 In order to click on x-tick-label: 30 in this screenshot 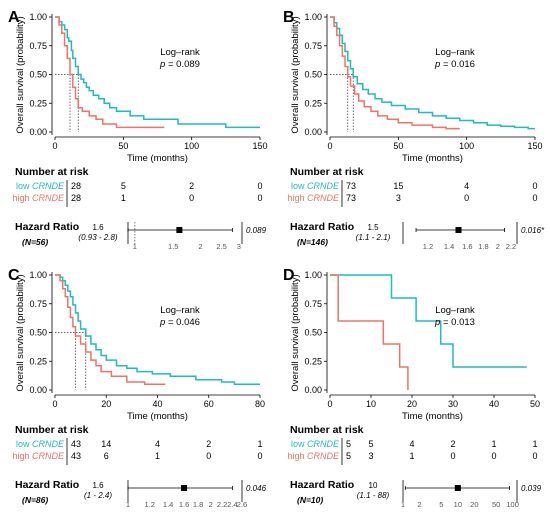, I will do `click(453, 404)`.